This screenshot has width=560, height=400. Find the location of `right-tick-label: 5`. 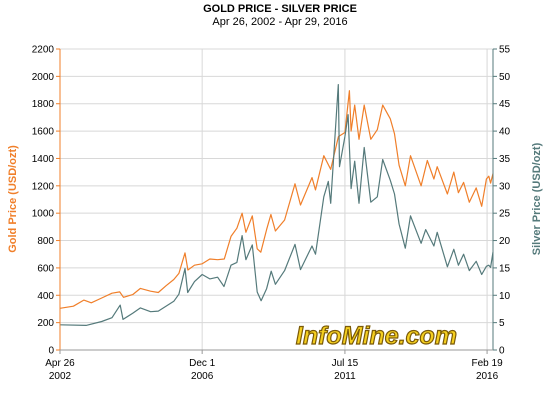

right-tick-label: 5 is located at coordinates (502, 323).